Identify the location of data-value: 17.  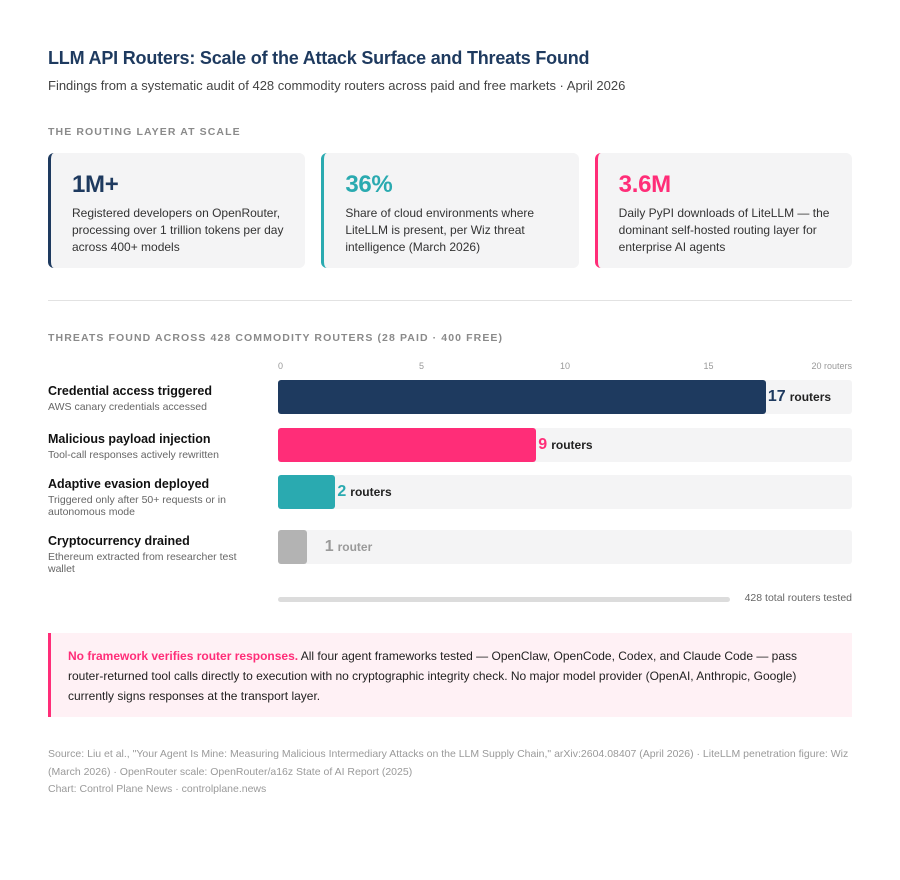
(776, 396).